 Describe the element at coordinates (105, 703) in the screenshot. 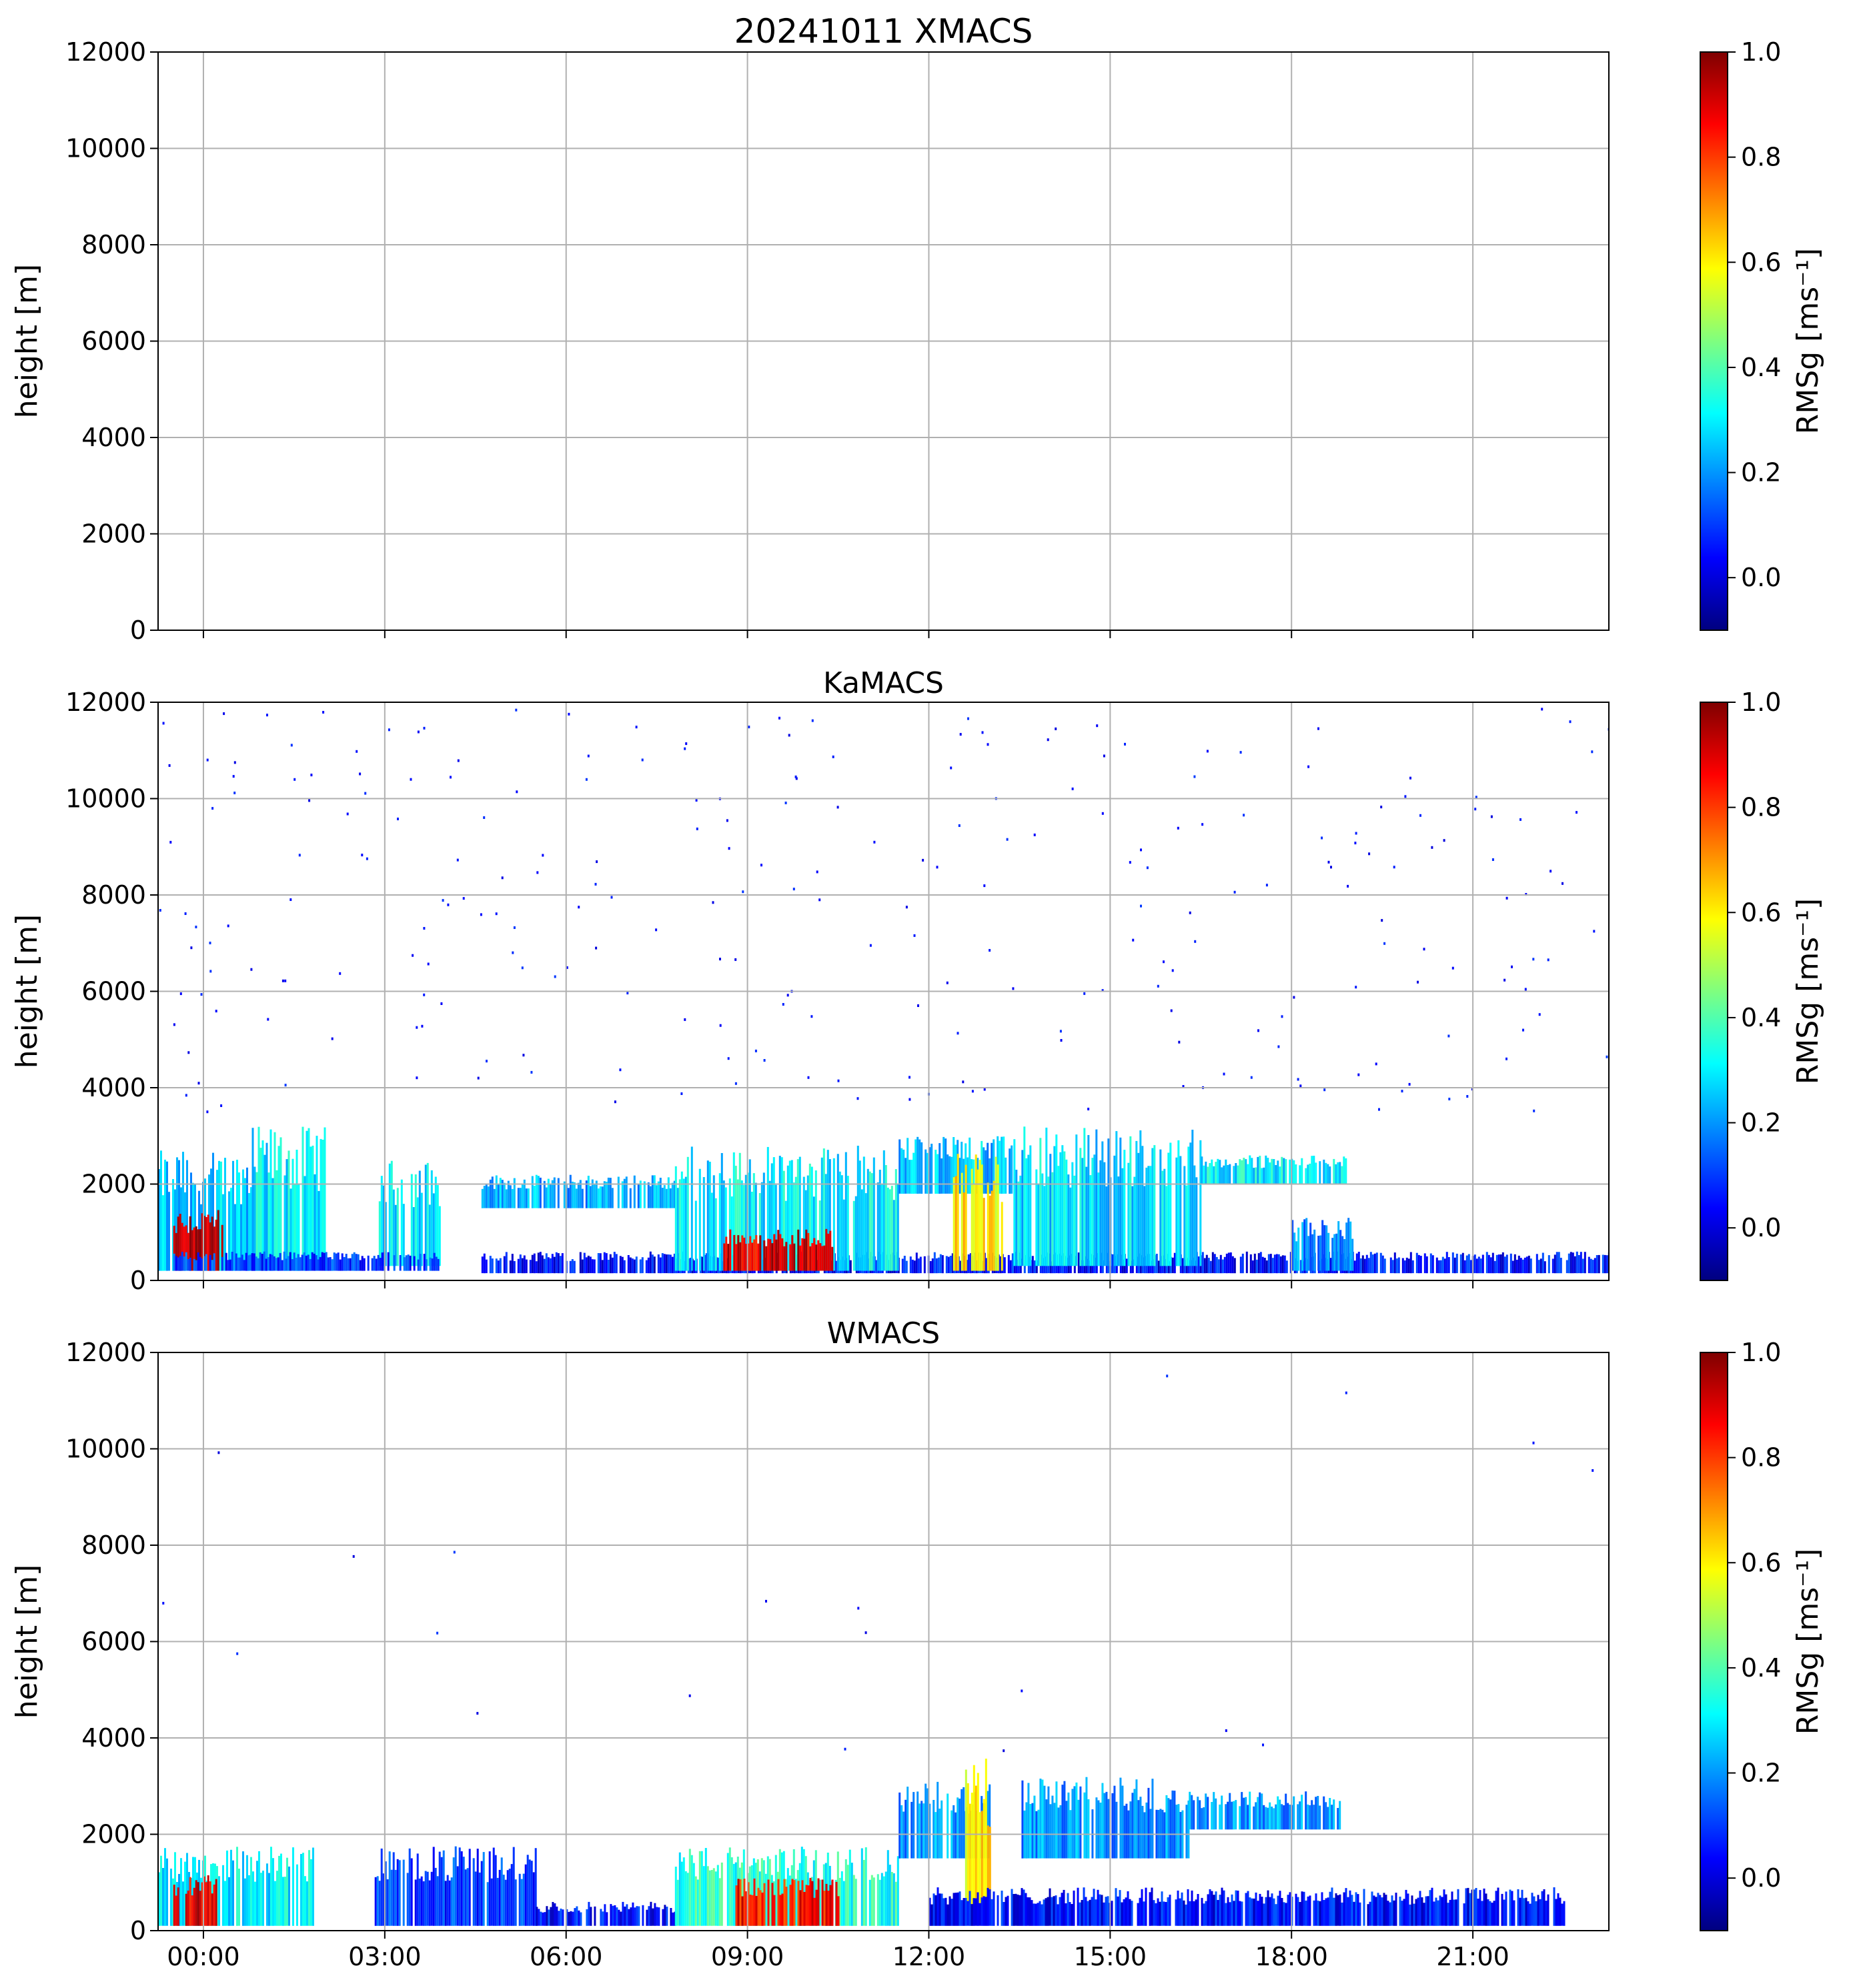

I see `y-tick-label: 12000` at that location.